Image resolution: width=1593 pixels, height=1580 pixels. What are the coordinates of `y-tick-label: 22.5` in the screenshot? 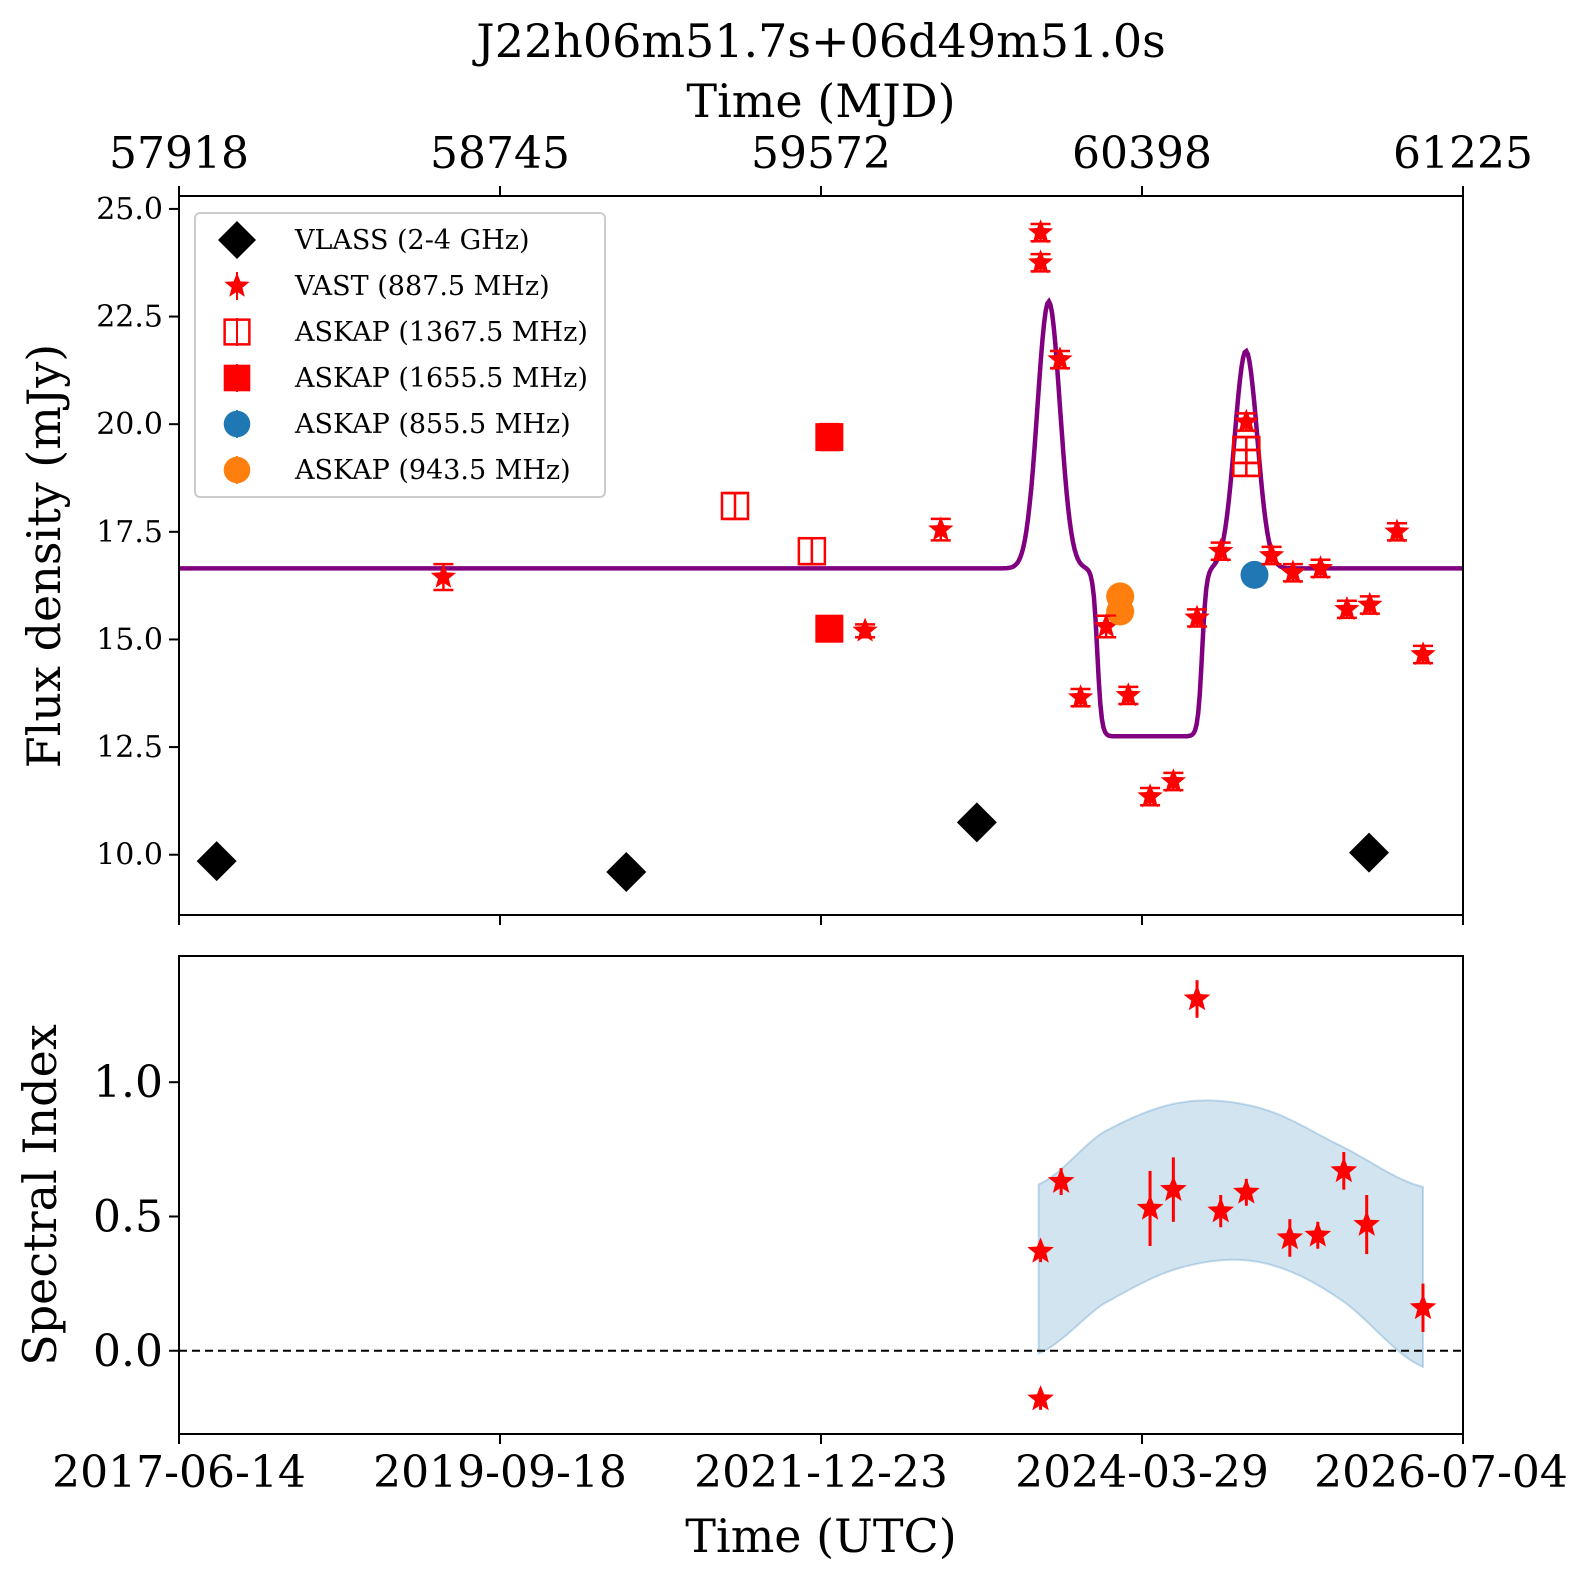 It's located at (129, 317).